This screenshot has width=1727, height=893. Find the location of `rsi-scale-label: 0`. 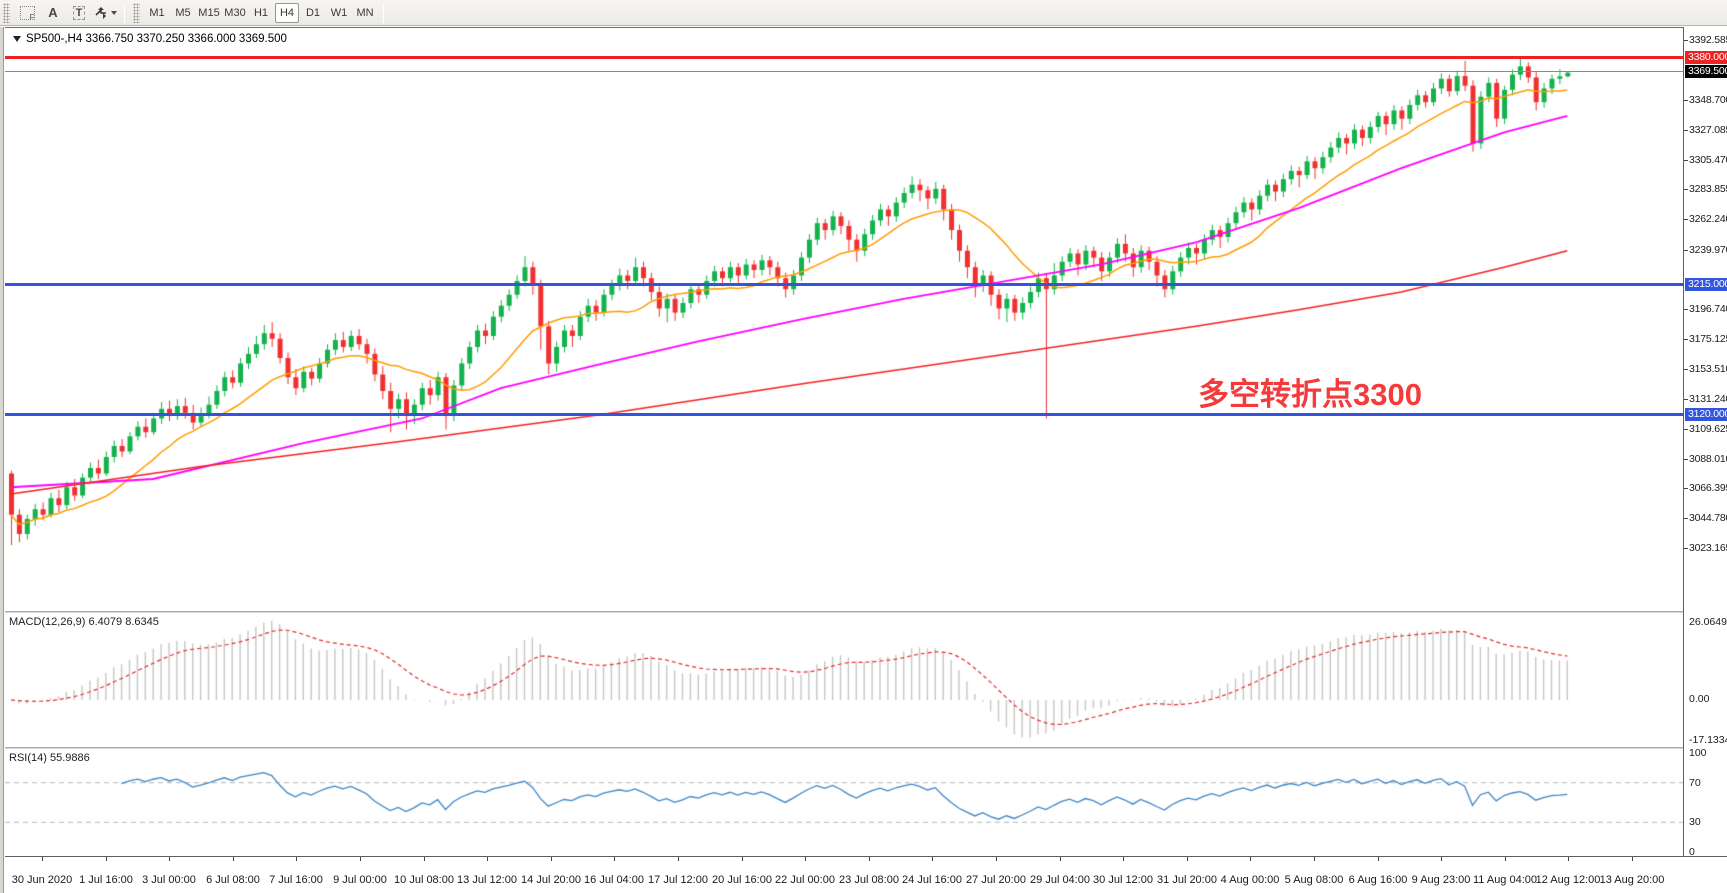

rsi-scale-label: 0 is located at coordinates (1692, 852).